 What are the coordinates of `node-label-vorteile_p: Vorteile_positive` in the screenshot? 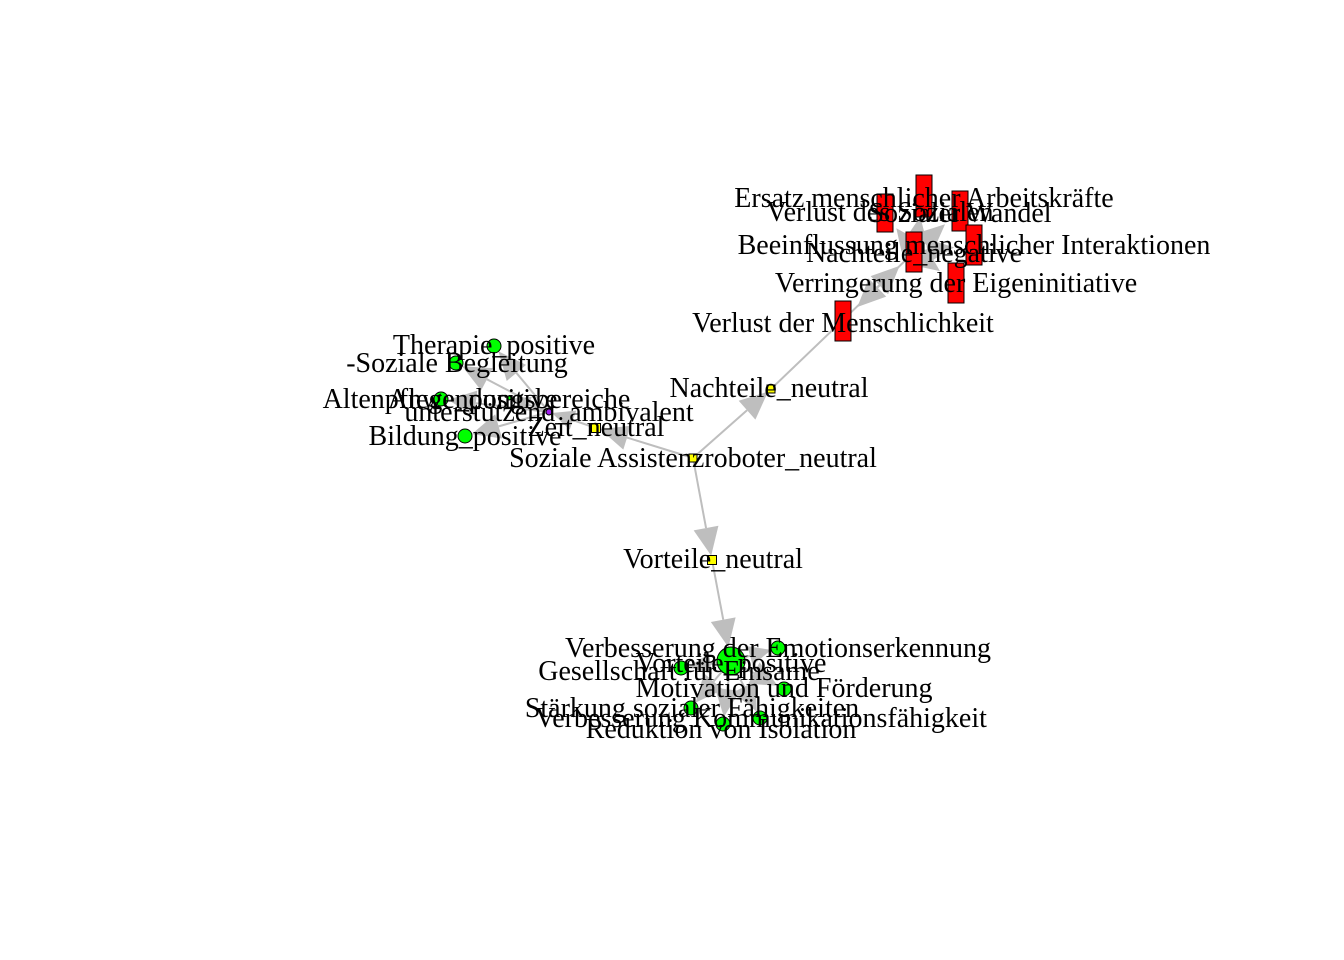 It's located at (731, 663).